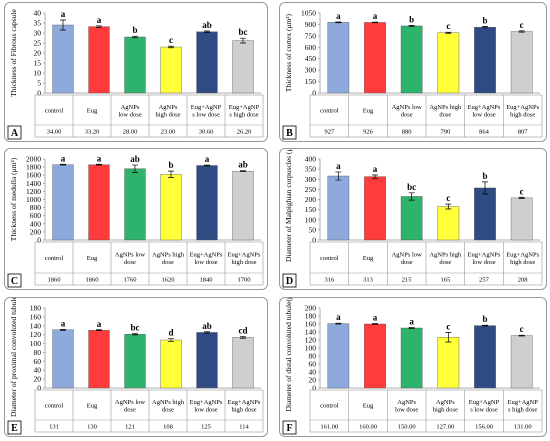 The width and height of the screenshot is (550, 441). What do you see at coordinates (39, 83) in the screenshot?
I see `y-tick-label: 5` at bounding box center [39, 83].